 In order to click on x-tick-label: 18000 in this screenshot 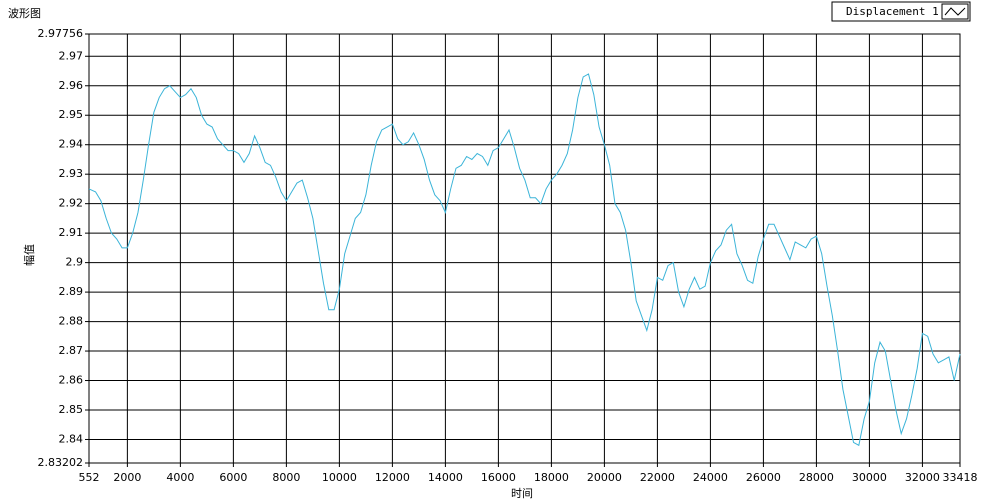, I will do `click(551, 477)`.